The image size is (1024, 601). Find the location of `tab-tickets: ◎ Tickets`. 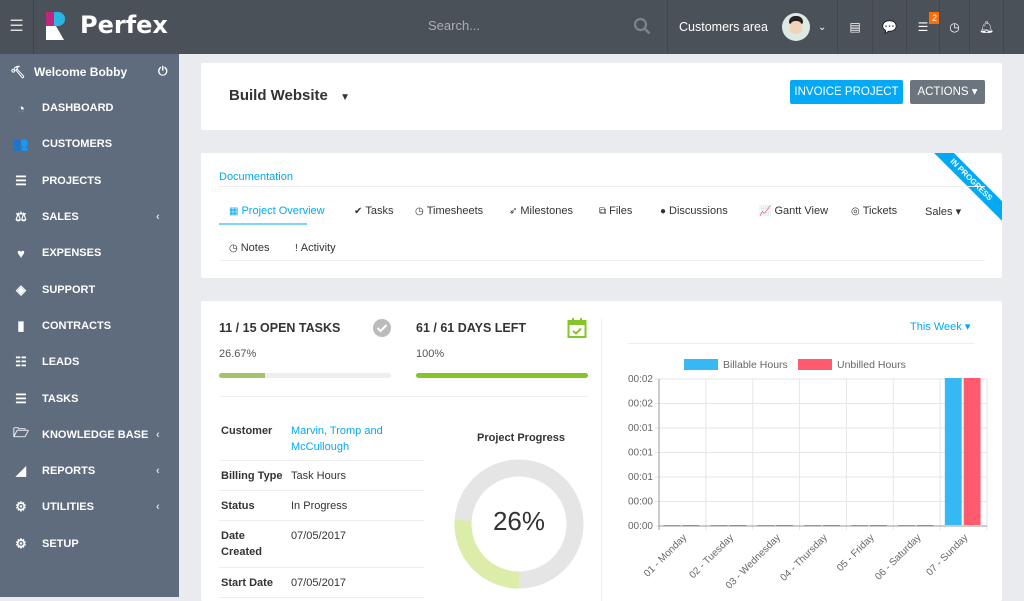

tab-tickets: ◎ Tickets is located at coordinates (874, 211).